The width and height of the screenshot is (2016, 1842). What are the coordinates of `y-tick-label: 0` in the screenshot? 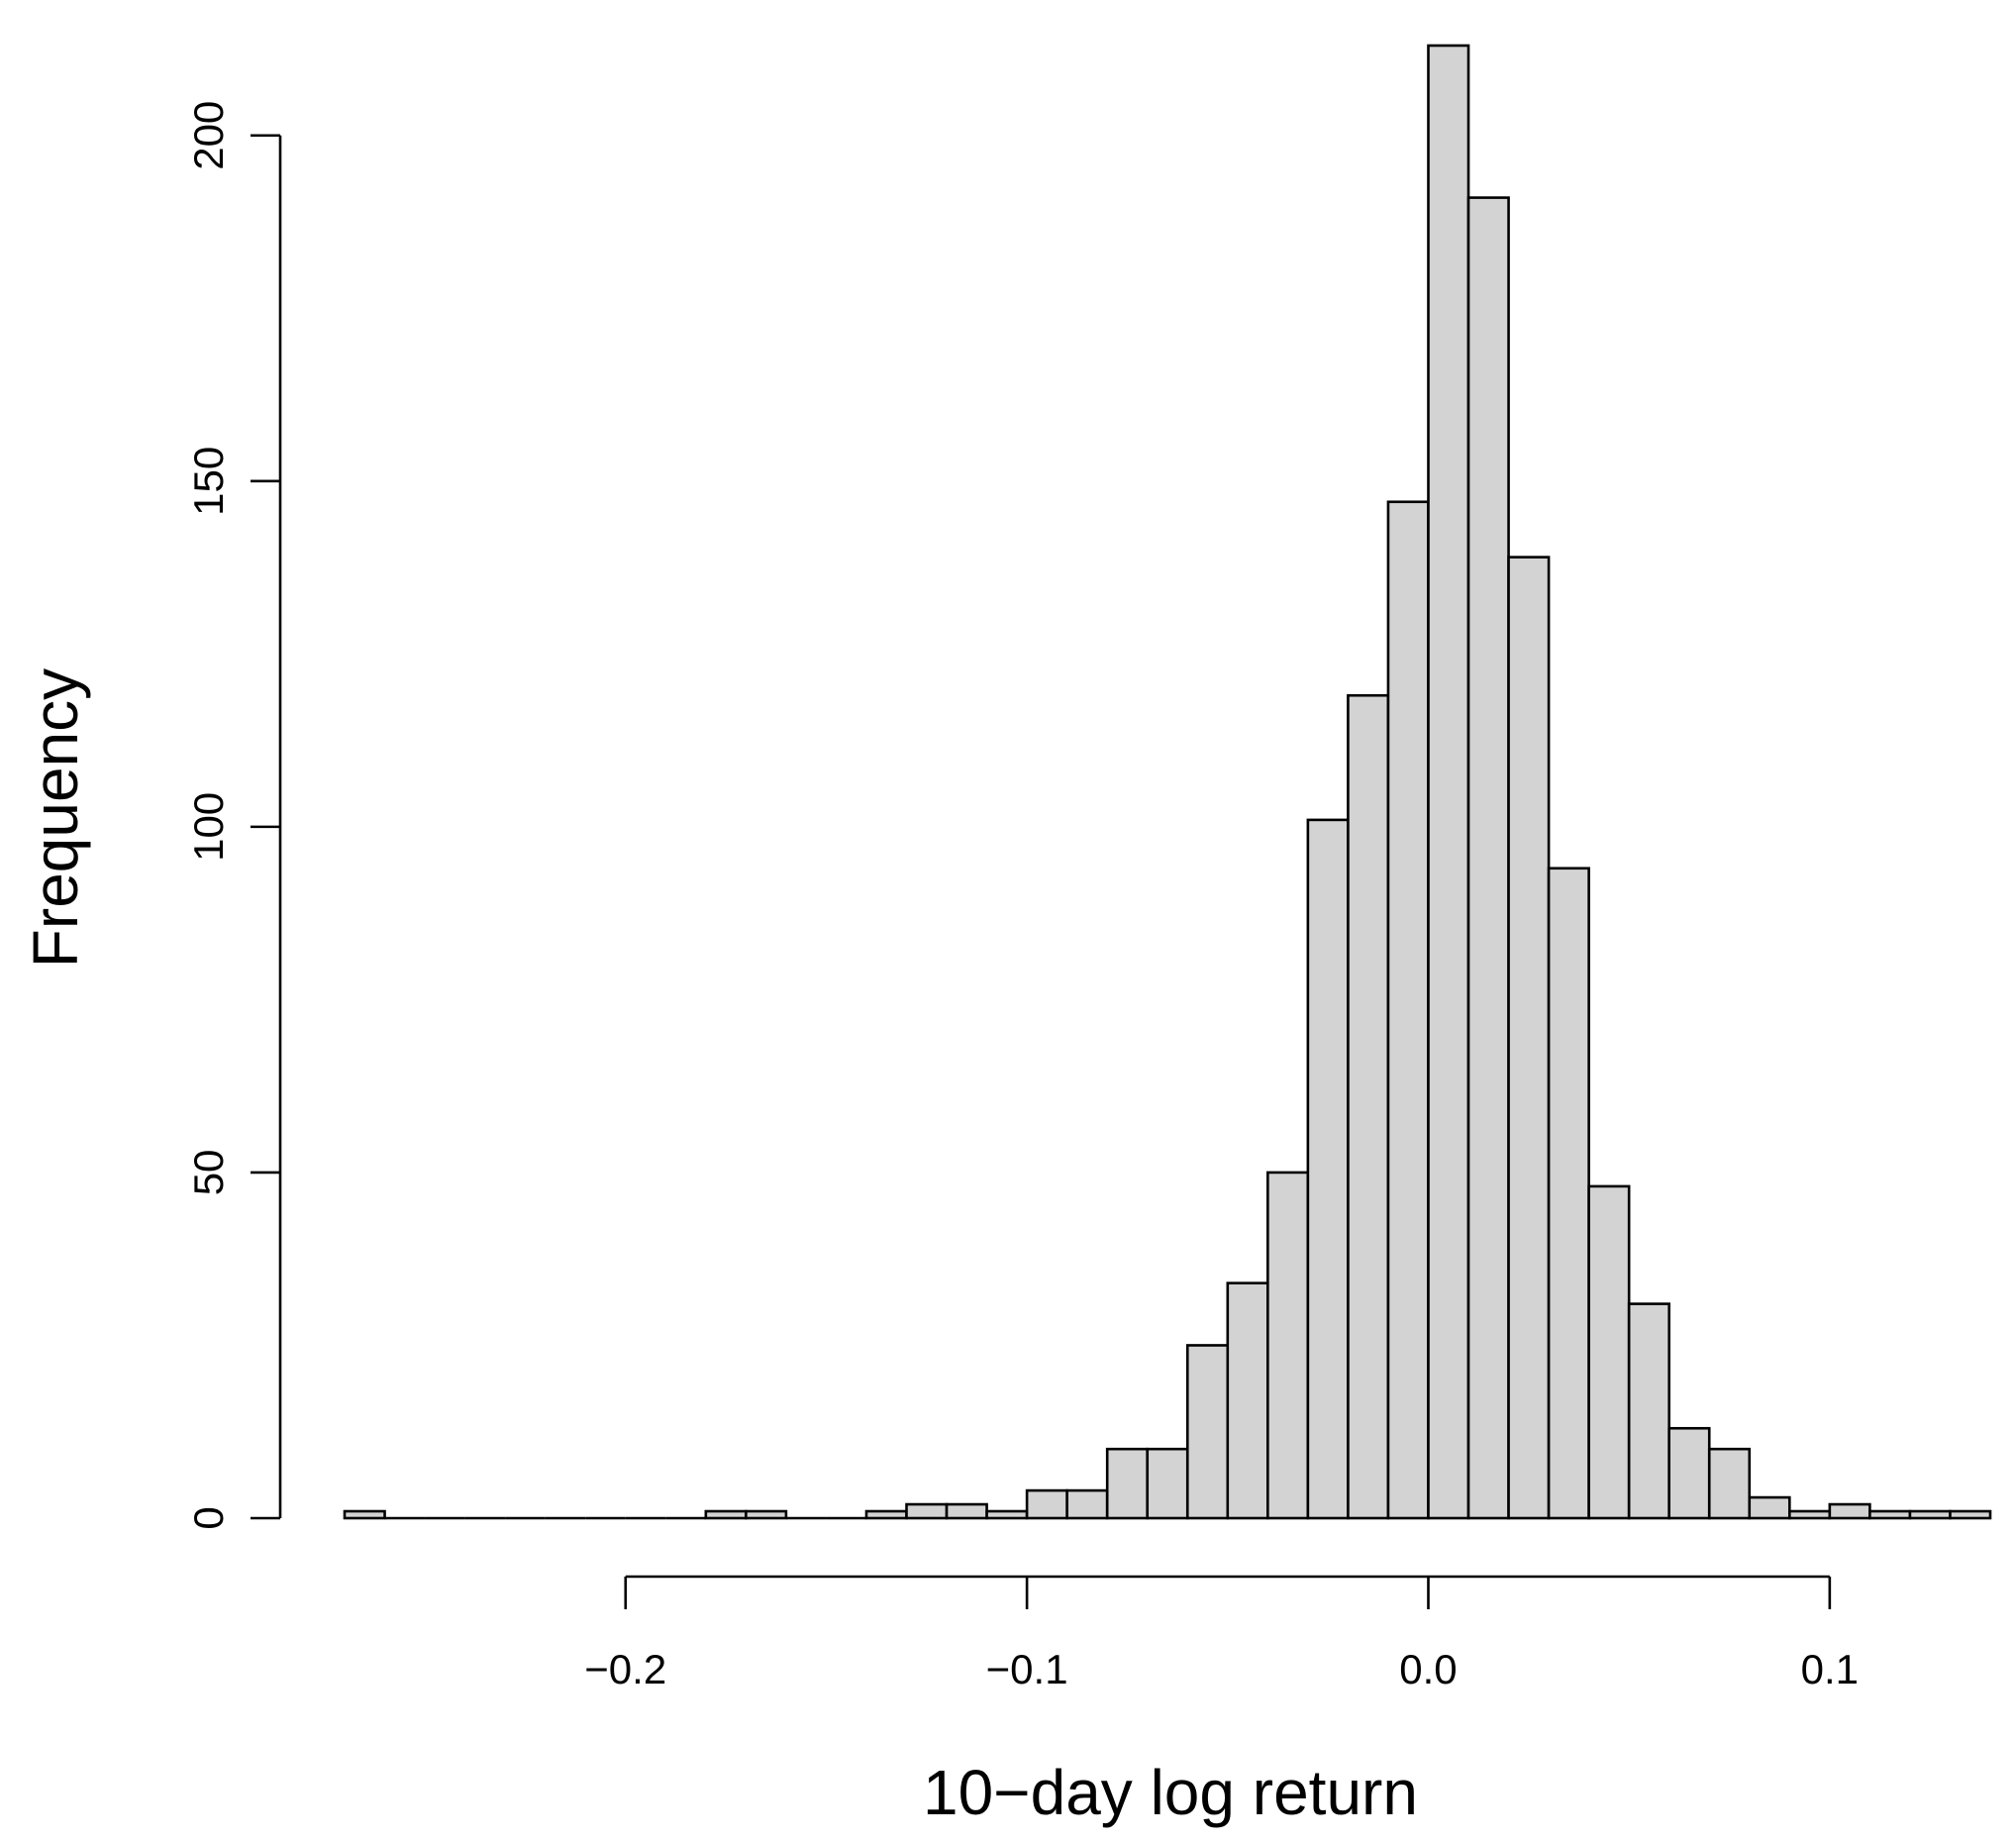 It's located at (208, 1517).